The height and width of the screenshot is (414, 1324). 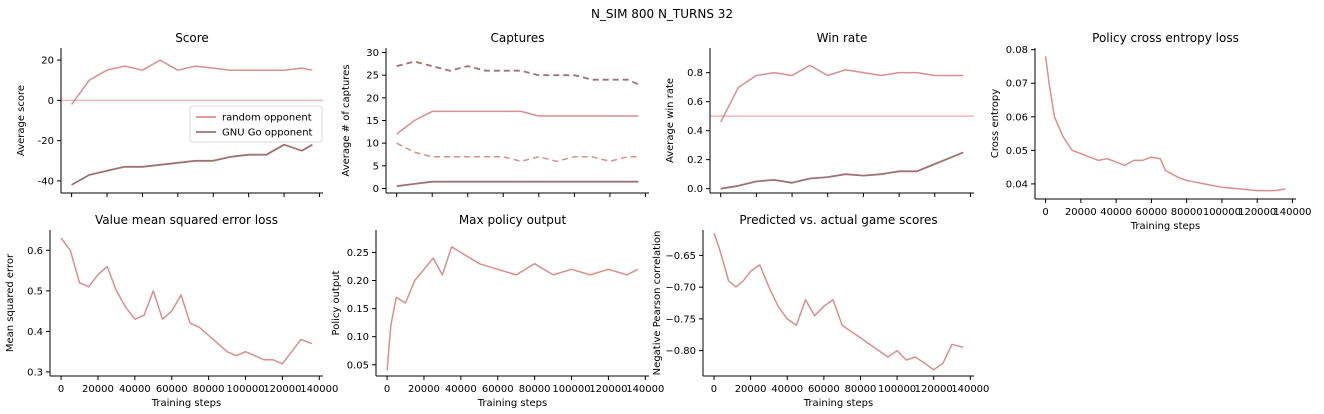 What do you see at coordinates (267, 118) in the screenshot?
I see `legend-label: random opponent` at bounding box center [267, 118].